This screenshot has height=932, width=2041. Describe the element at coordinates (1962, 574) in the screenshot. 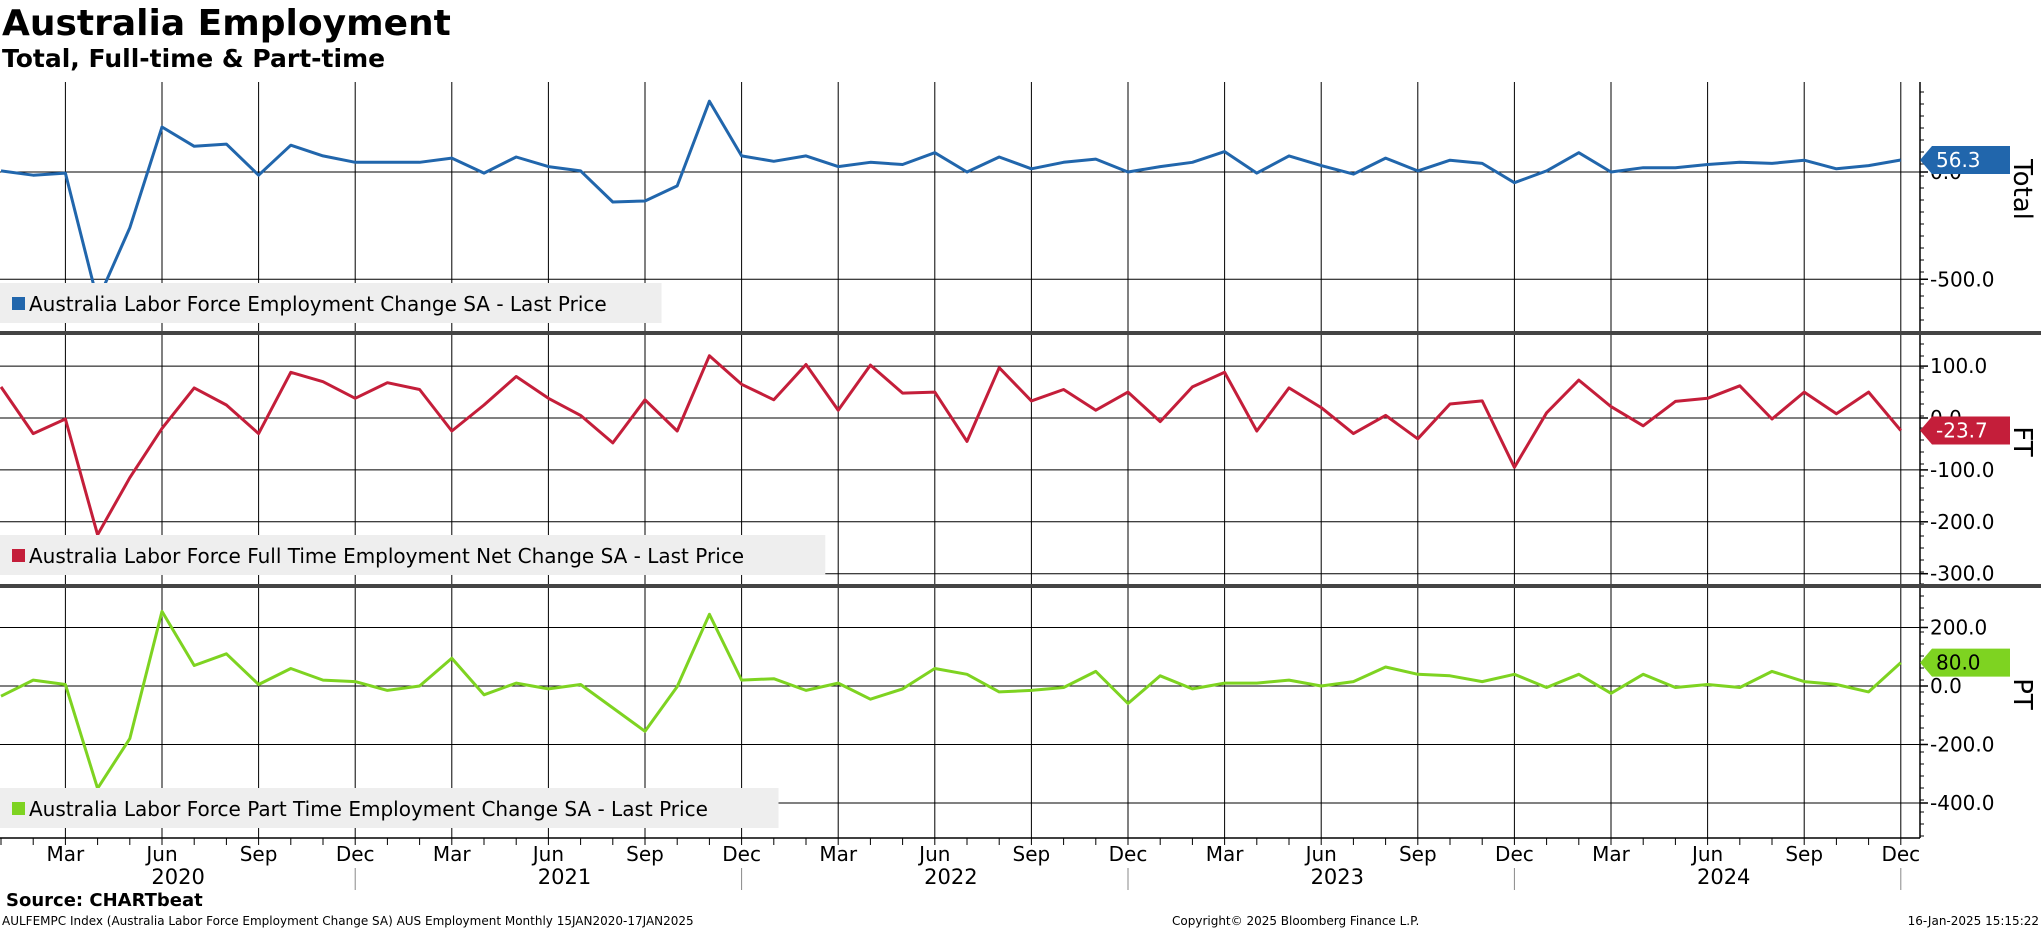

I see `y-tick-label: -300.0` at that location.